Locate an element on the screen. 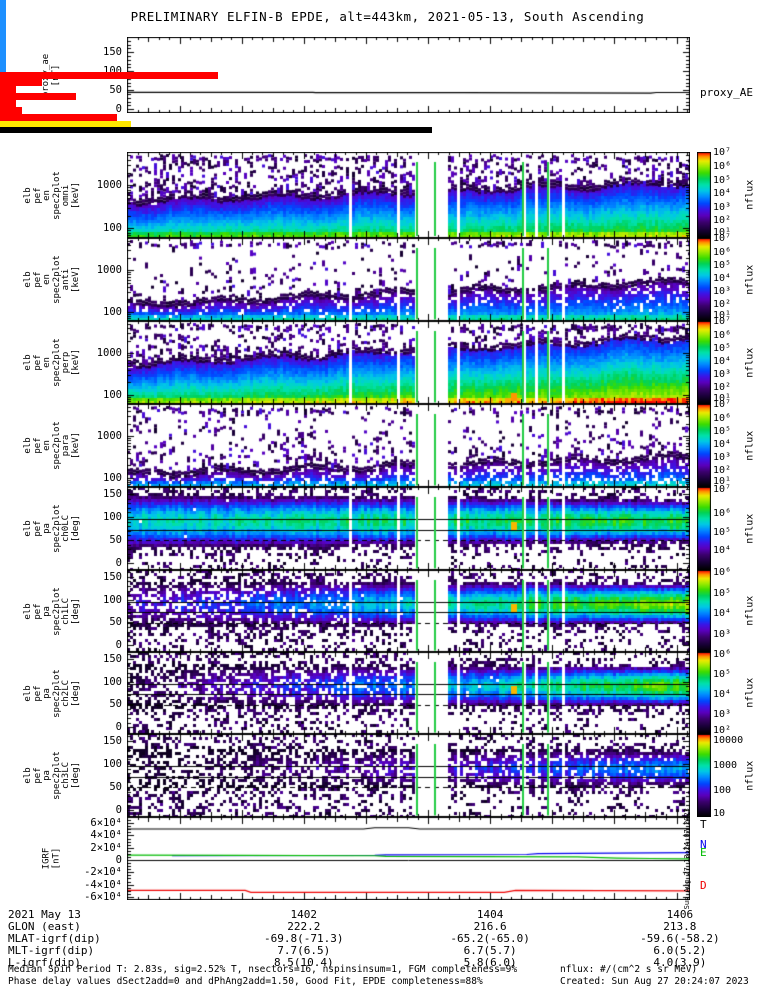  colorbar-label-en_omni-0: 10⁷ is located at coordinates (722, 152).